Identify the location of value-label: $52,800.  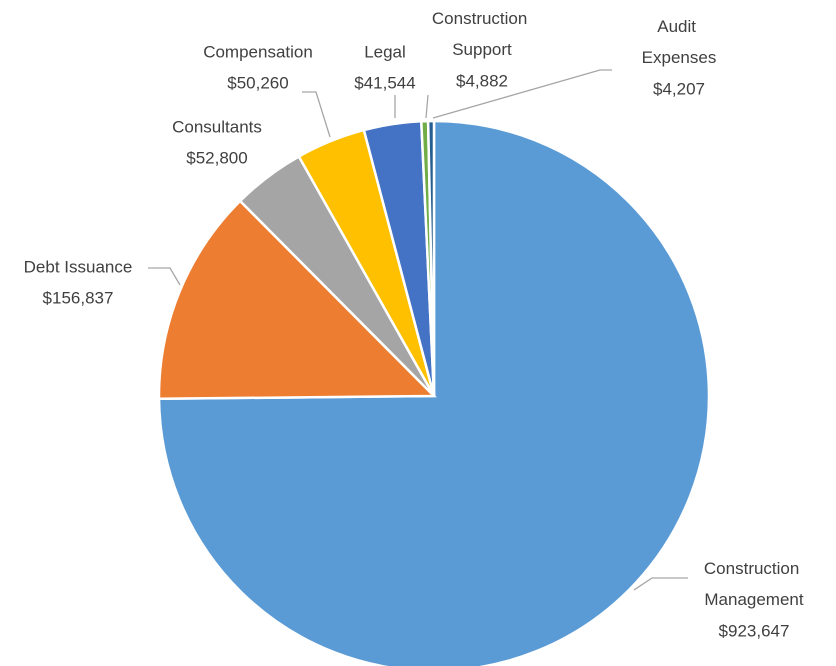
(216, 157).